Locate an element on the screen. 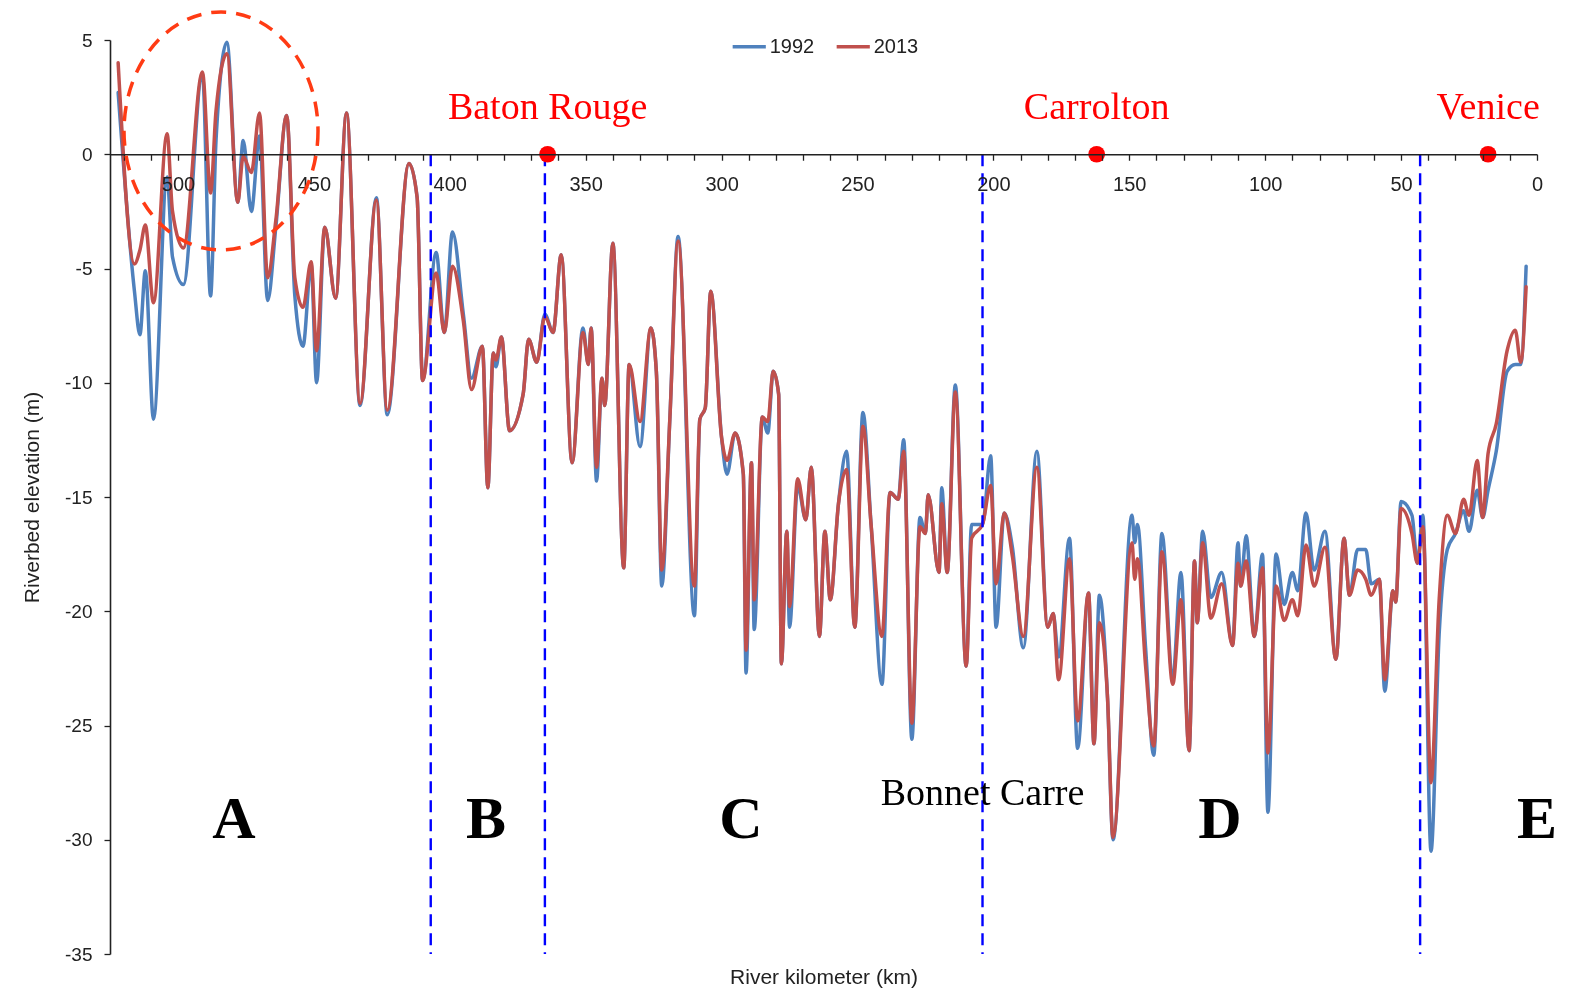  annotation: Bonnet Carre is located at coordinates (982, 792).